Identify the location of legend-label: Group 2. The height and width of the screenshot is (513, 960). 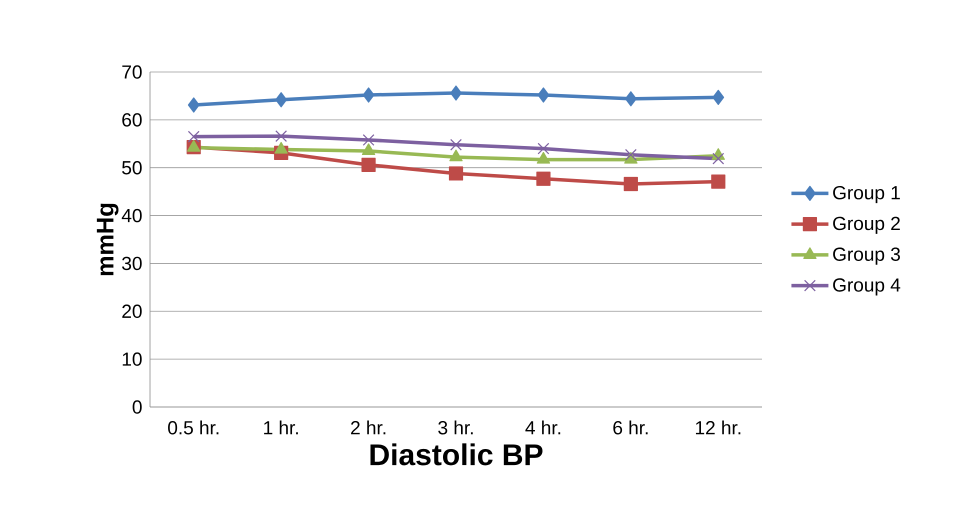
(866, 225).